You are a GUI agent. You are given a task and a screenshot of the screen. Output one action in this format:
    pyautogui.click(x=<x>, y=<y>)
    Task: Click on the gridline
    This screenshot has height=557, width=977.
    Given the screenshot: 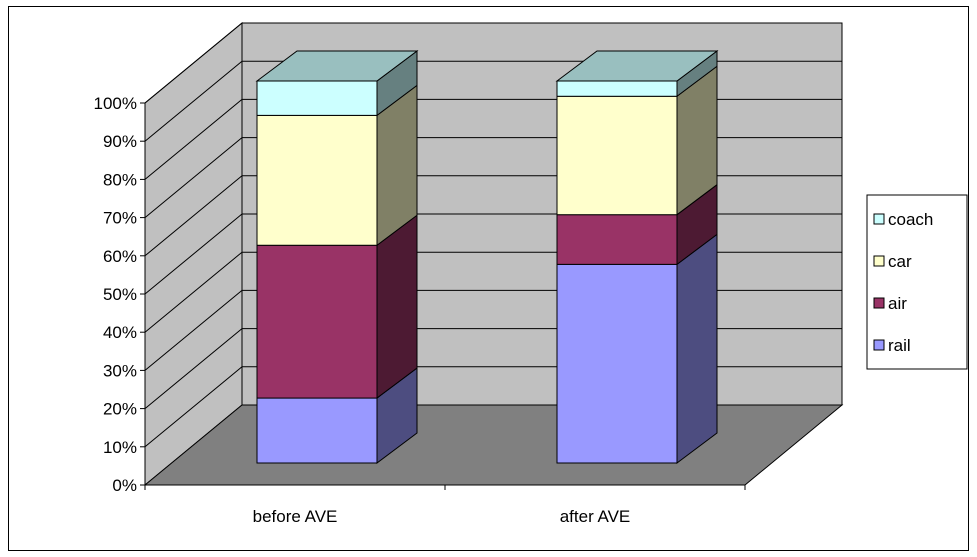 What is the action you would take?
    pyautogui.click(x=493, y=63)
    